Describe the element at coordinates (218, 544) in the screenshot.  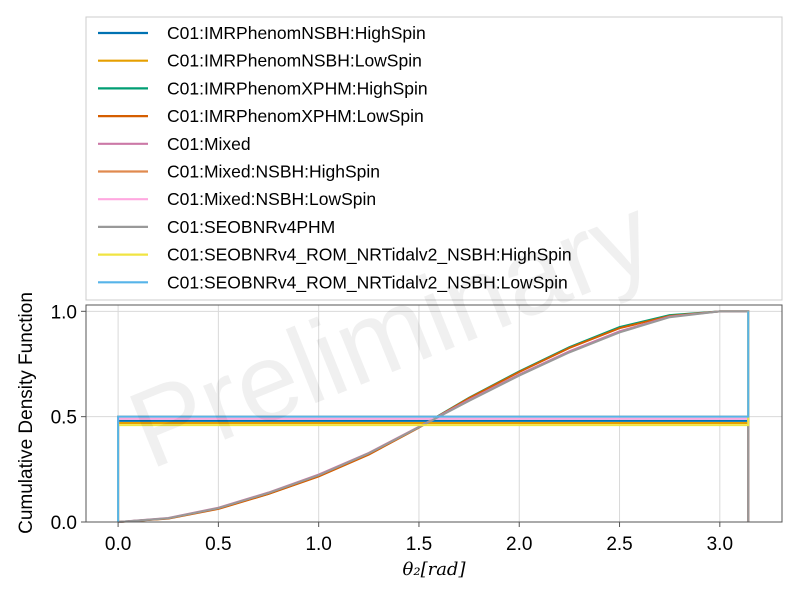
I see `x-tick-label: 0.5` at that location.